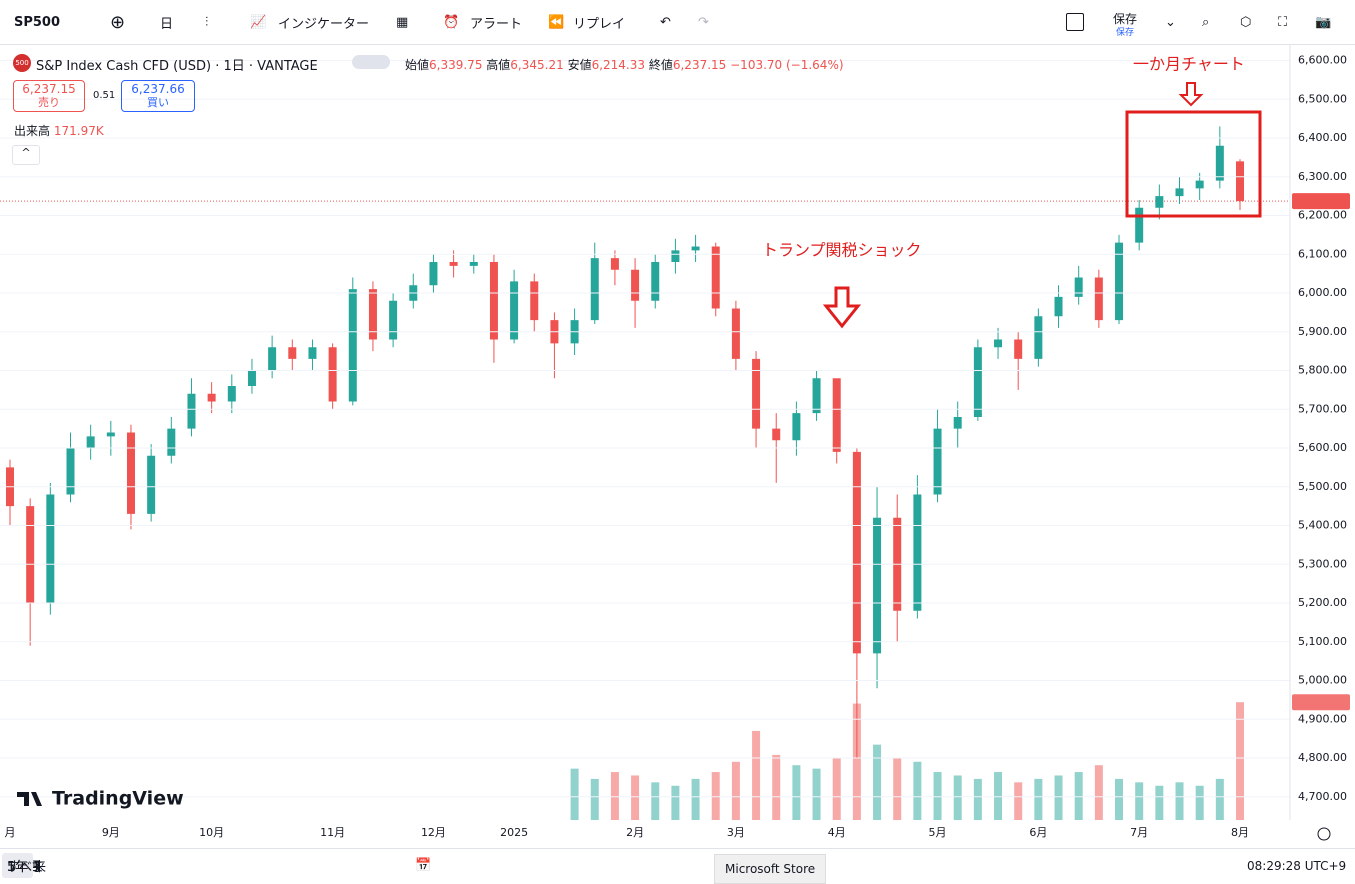  Describe the element at coordinates (770, 869) in the screenshot. I see `taskbar-tooltip: Microsoft Store` at that location.